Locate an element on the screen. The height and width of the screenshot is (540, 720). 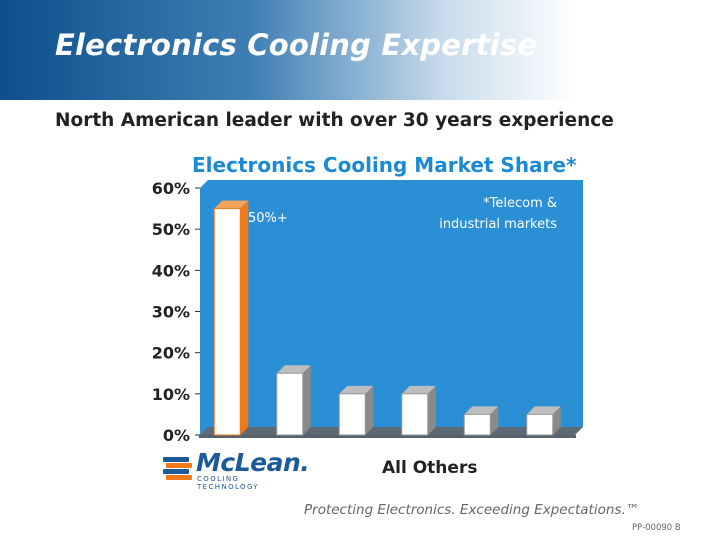
footnote-line-2: industrial markets is located at coordinates (498, 224).